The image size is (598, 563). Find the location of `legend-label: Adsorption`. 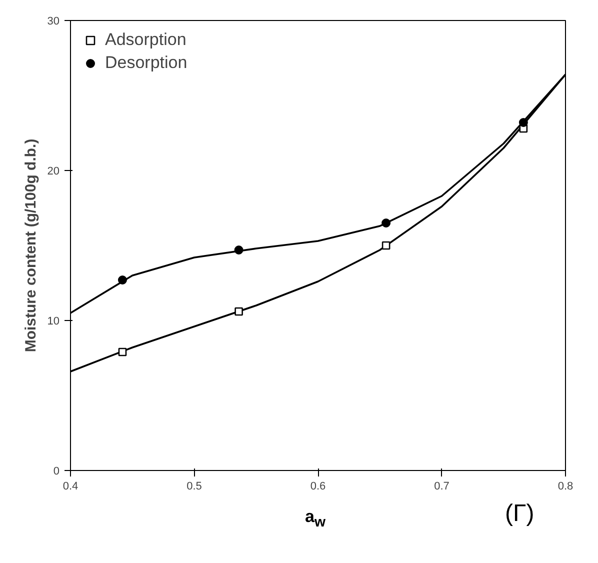

legend-label: Adsorption is located at coordinates (145, 40).